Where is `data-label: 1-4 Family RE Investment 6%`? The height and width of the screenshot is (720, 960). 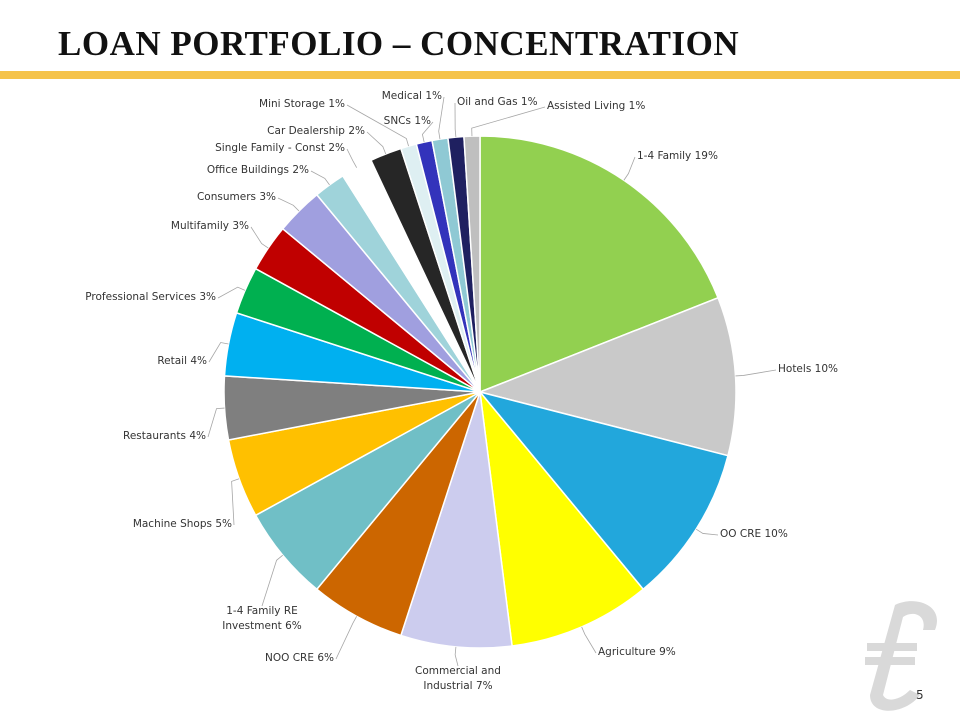
data-label: 1-4 Family RE Investment 6% is located at coordinates (262, 619).